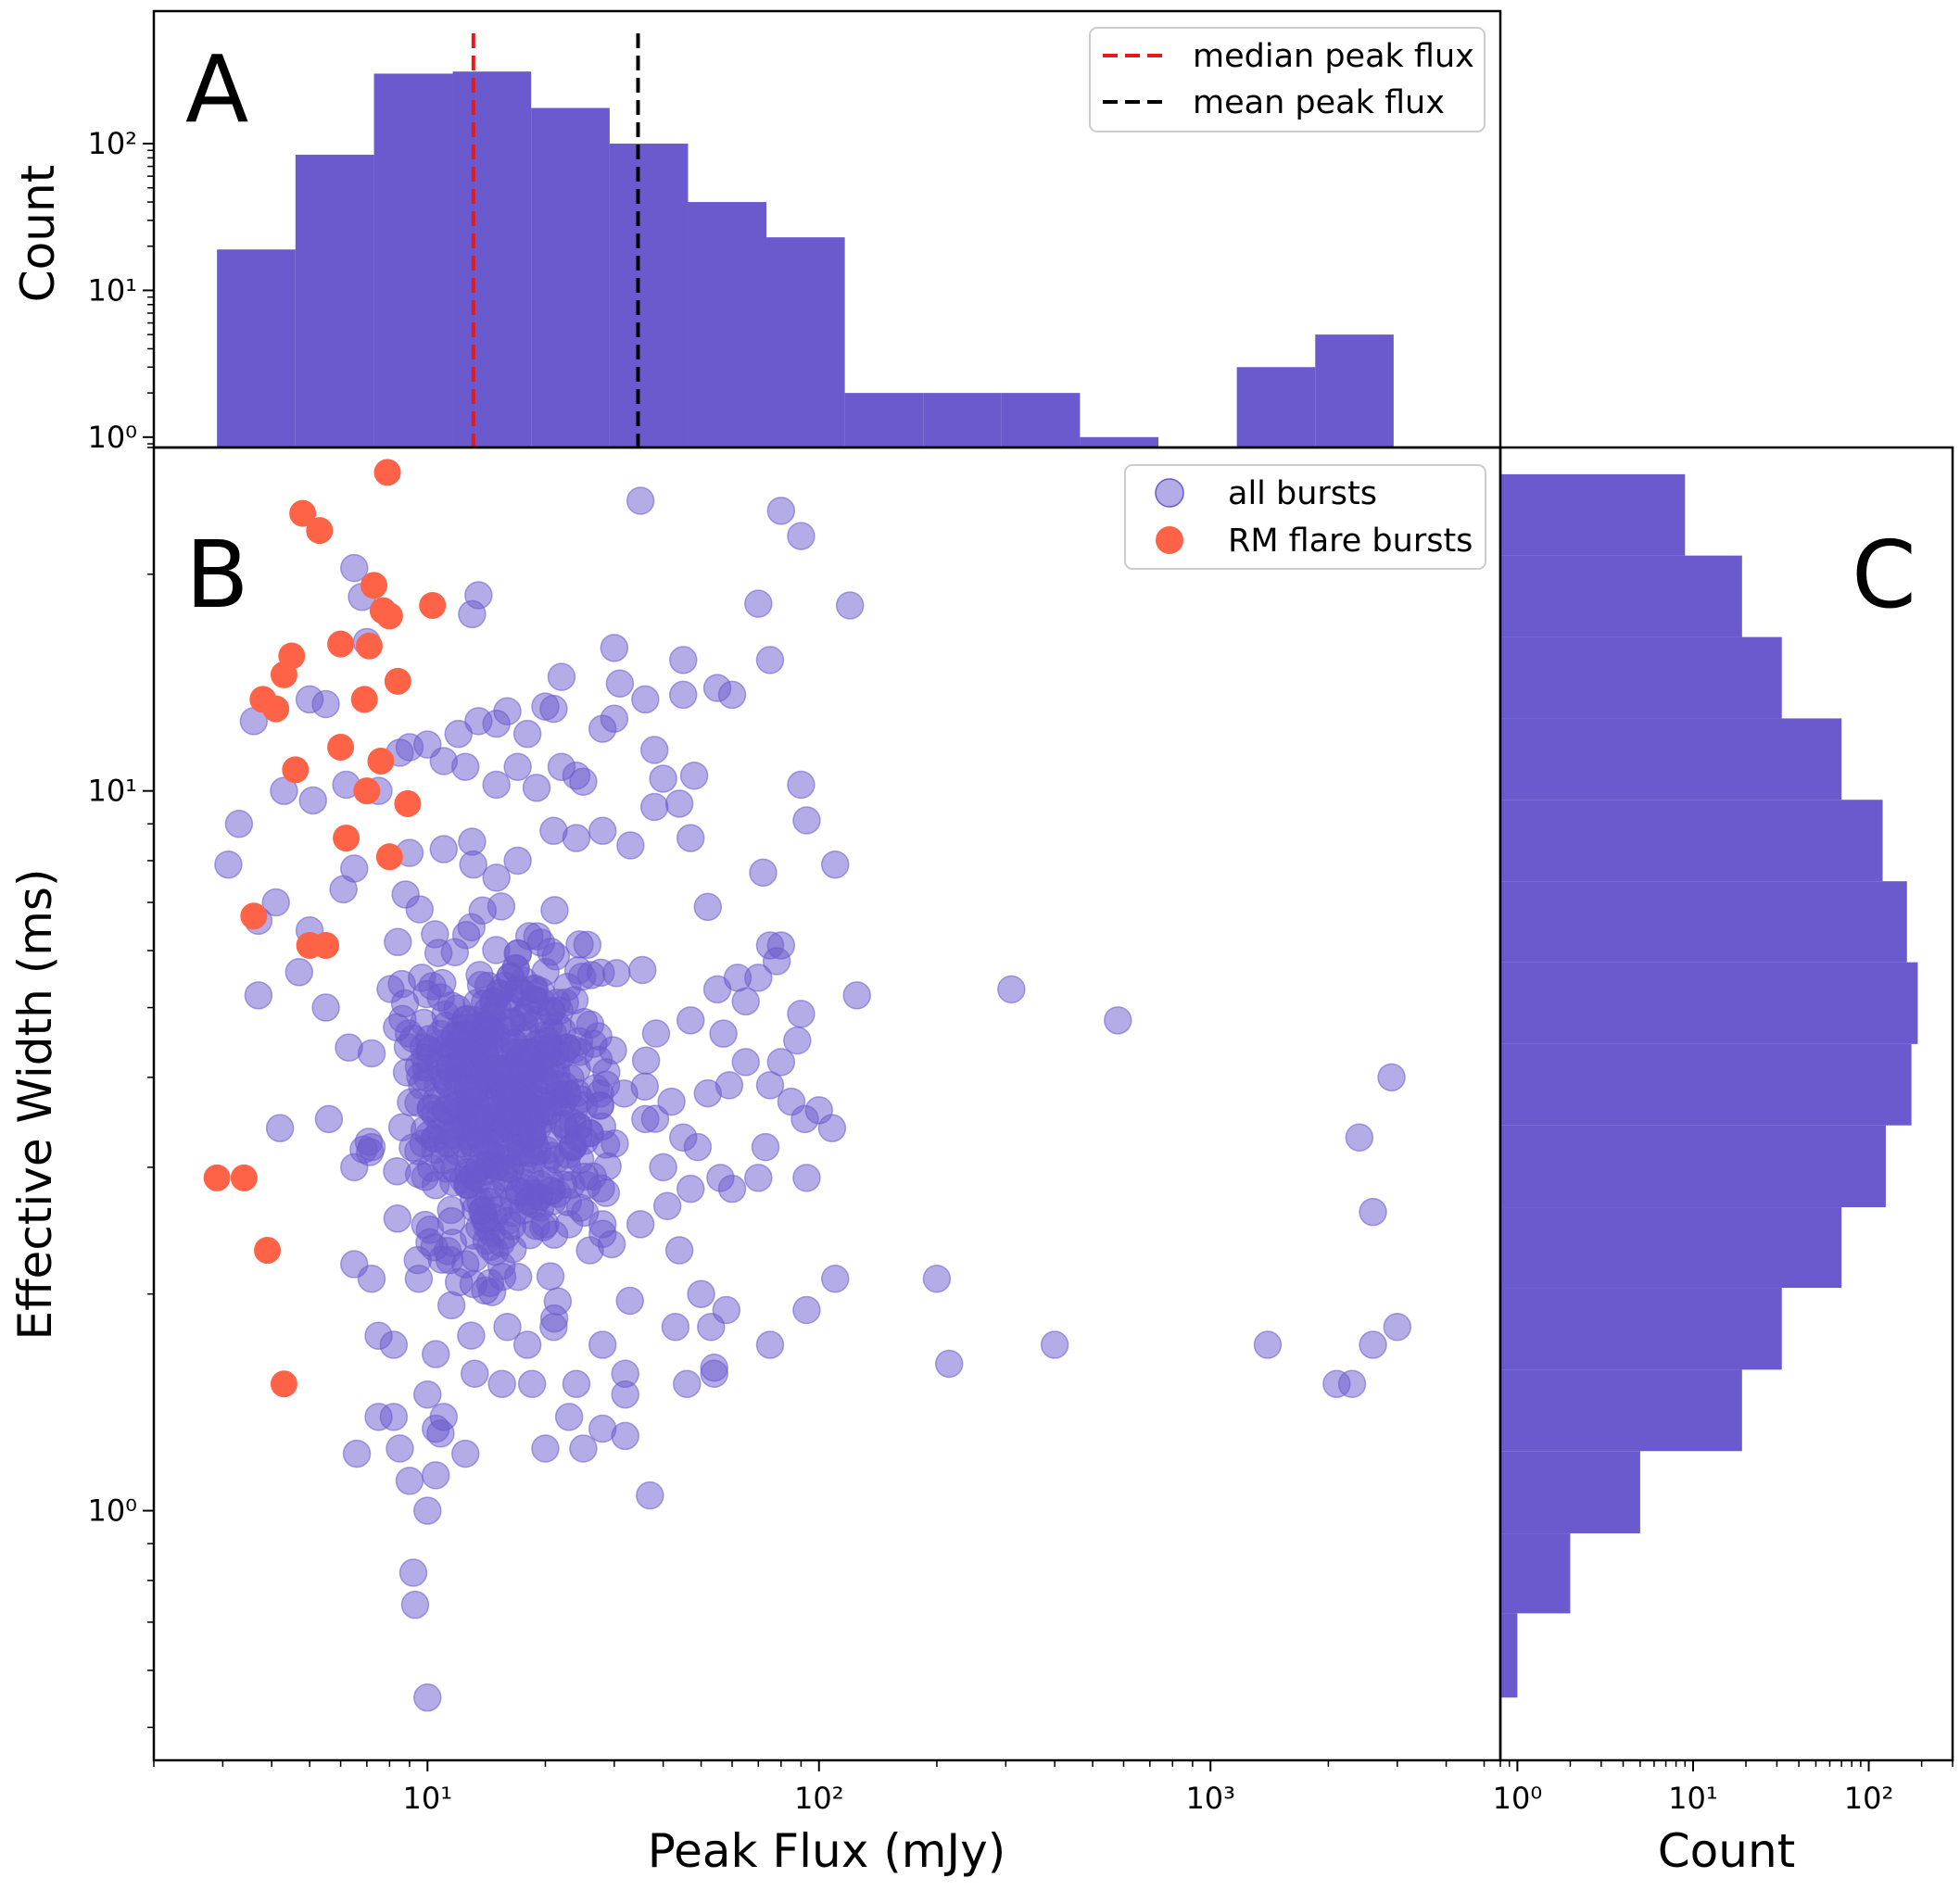  Describe the element at coordinates (112, 791) in the screenshot. I see `b-y-tick-label: 10¹` at that location.